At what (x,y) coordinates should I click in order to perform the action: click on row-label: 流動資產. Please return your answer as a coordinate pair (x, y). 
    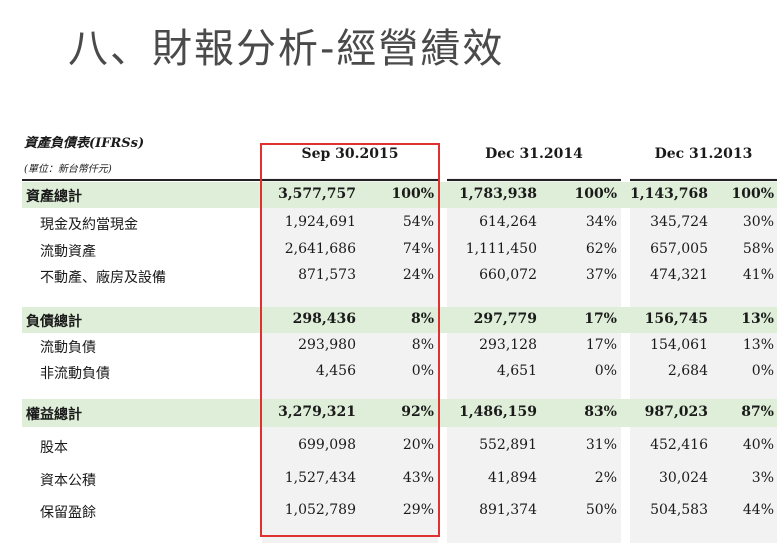
    Looking at the image, I should click on (68, 252).